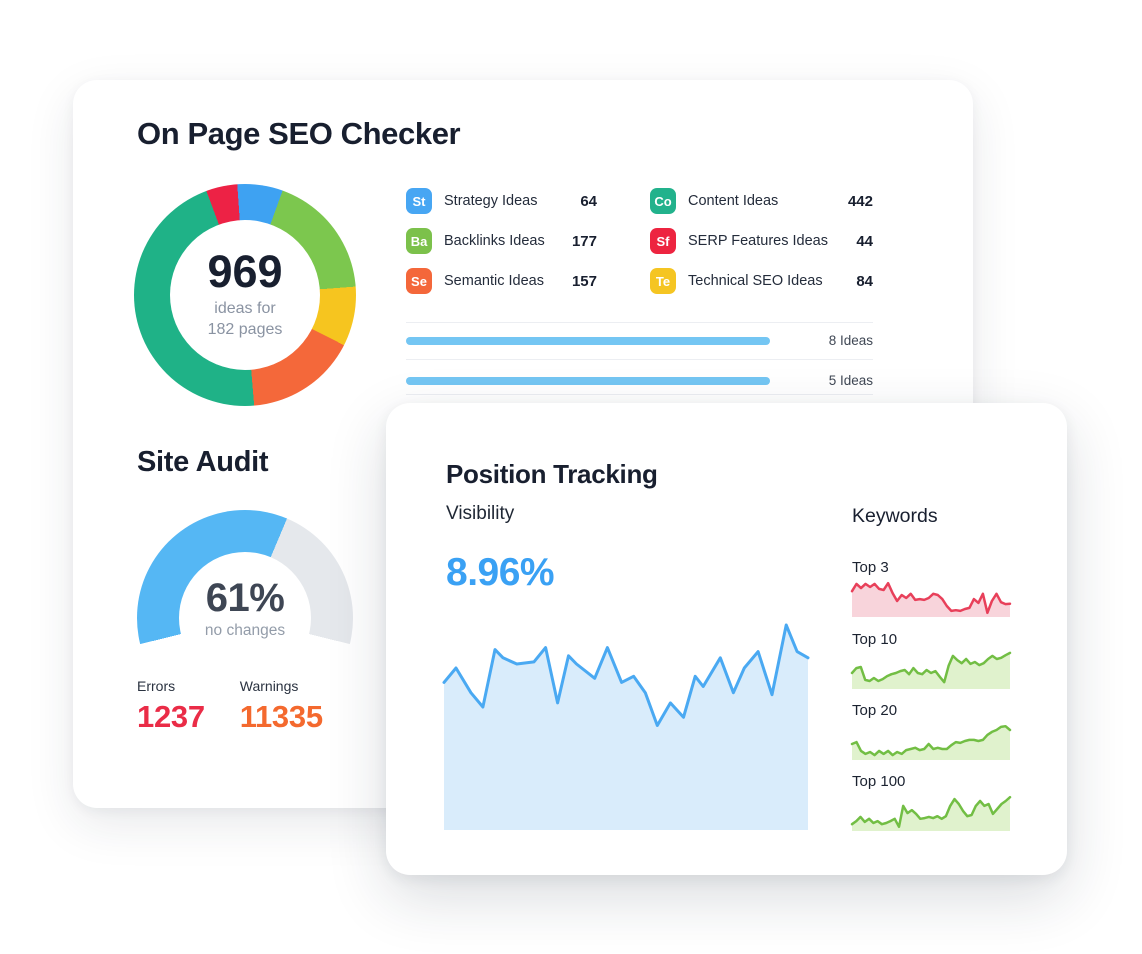 The height and width of the screenshot is (954, 1142). I want to click on on-page-seo-checker-title: On Page SEO Checker, so click(299, 133).